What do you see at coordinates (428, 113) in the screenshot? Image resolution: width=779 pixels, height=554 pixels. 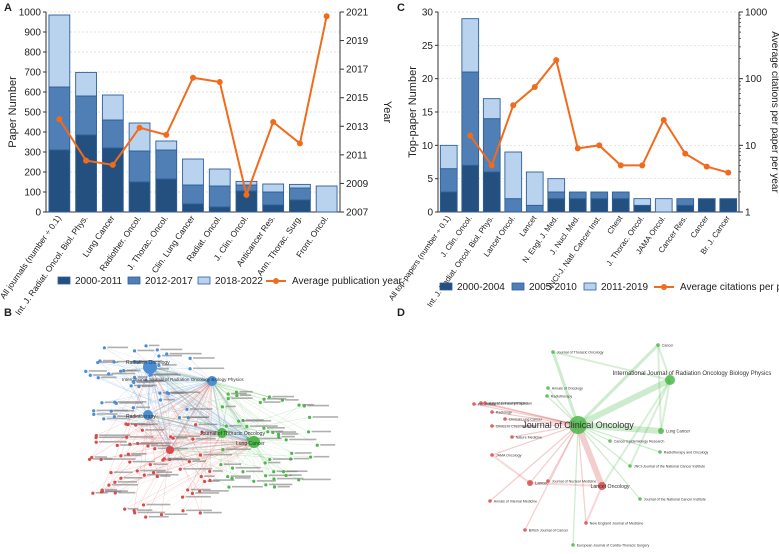 I see `y-tick-label: 15` at bounding box center [428, 113].